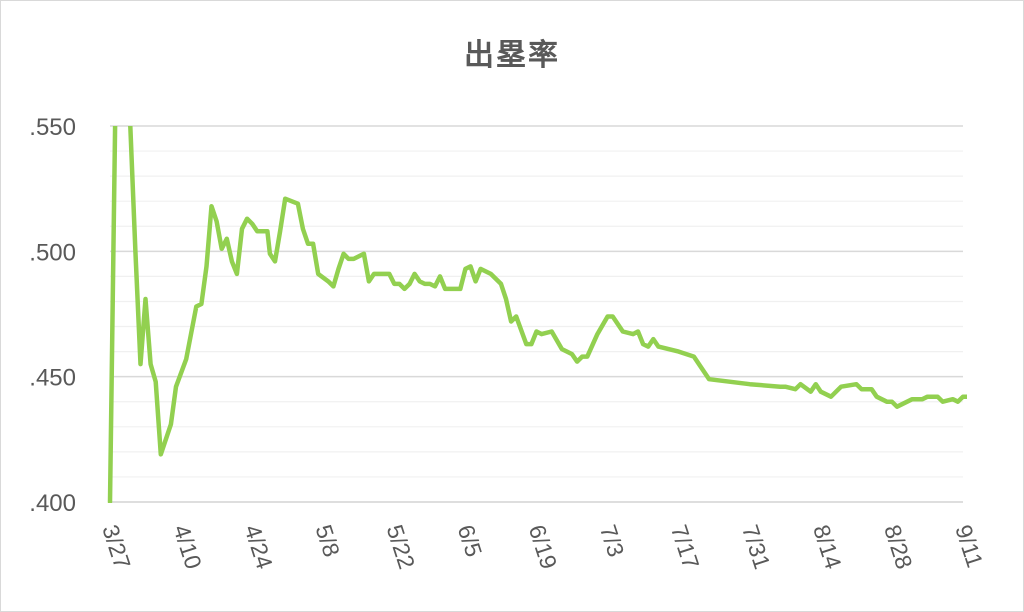 This screenshot has width=1024, height=612. Describe the element at coordinates (898, 547) in the screenshot. I see `x-tick-label: 8/28` at that location.